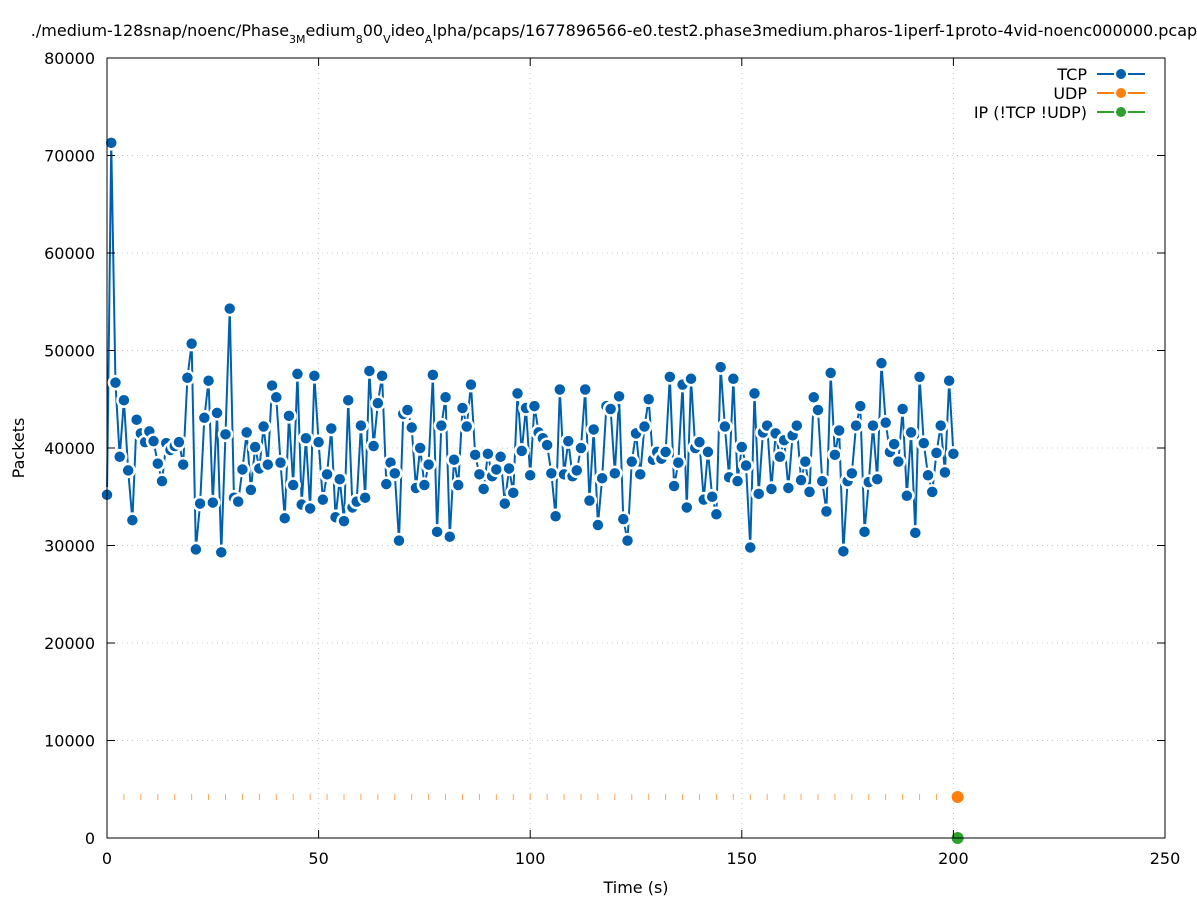  I want to click on x-tick-label: 0, so click(107, 858).